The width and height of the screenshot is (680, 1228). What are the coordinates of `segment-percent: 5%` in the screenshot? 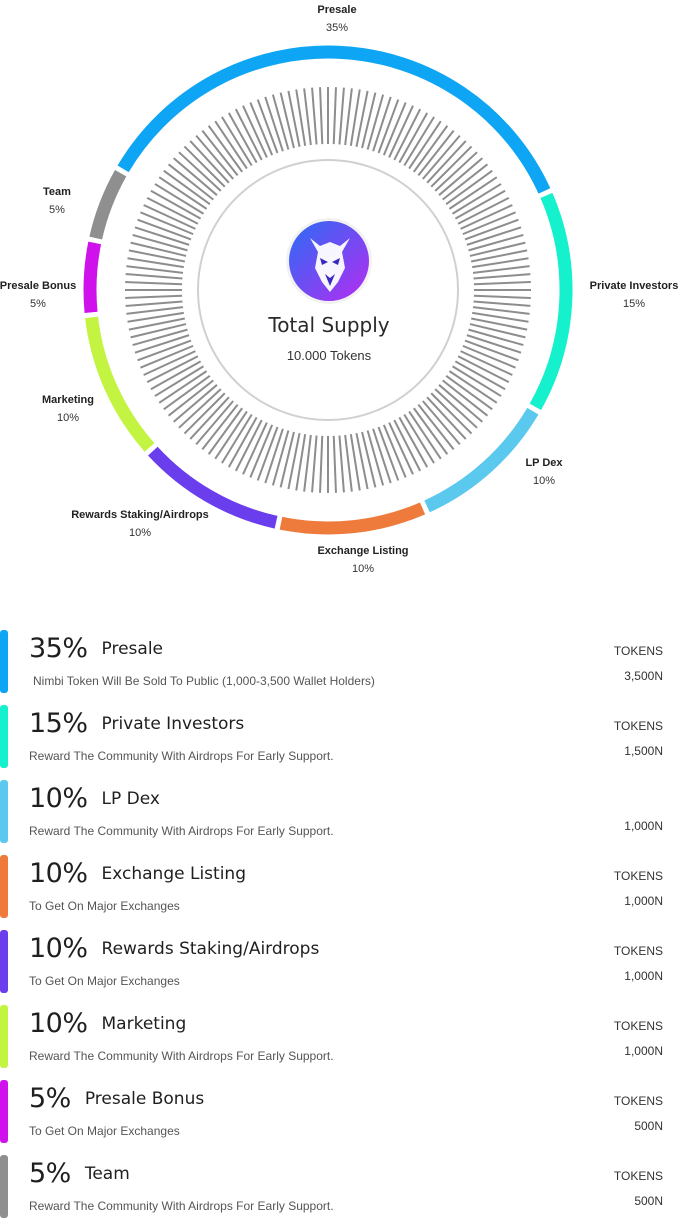 It's located at (38, 304).